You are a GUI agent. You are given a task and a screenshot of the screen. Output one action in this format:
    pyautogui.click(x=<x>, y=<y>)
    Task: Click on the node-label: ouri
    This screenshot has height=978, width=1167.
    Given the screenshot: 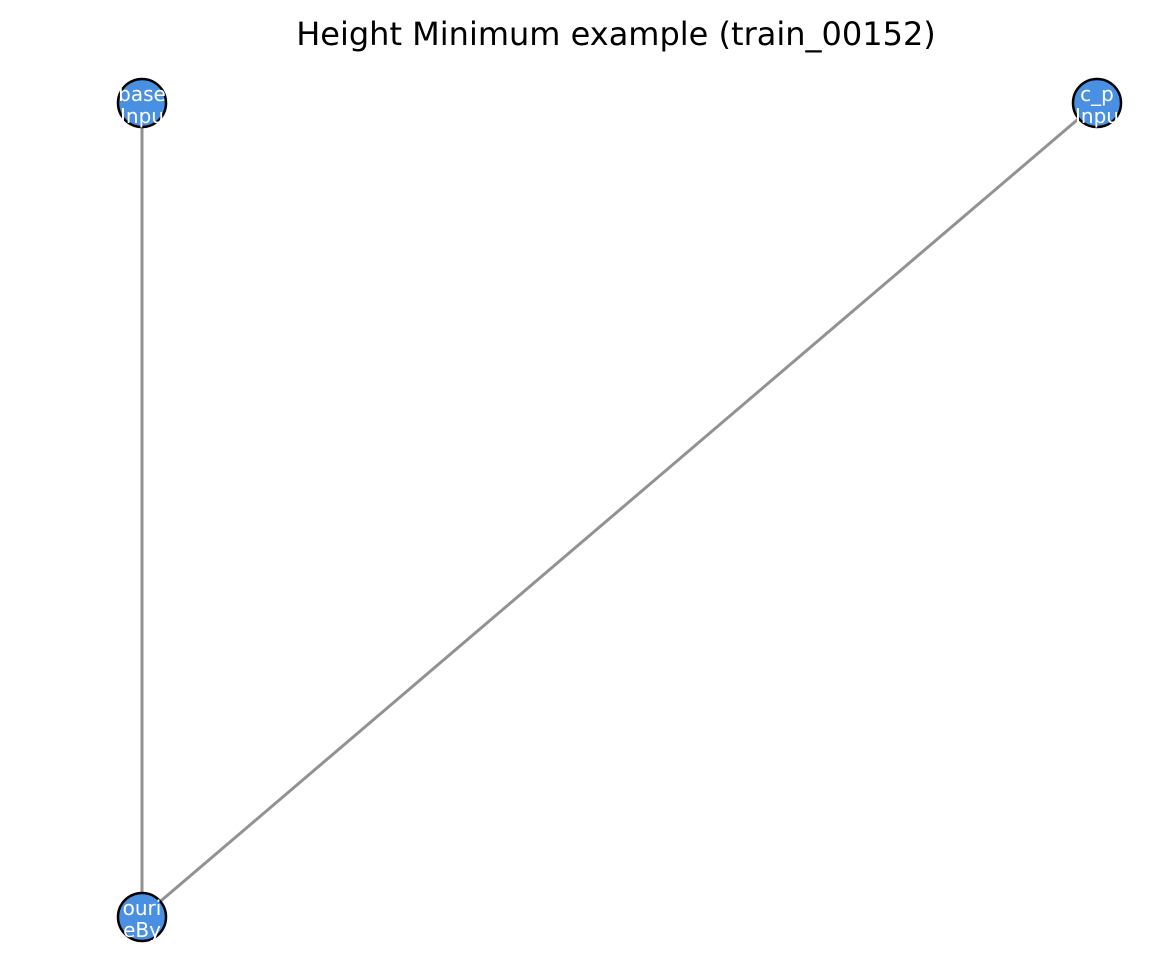 What is the action you would take?
    pyautogui.click(x=142, y=908)
    